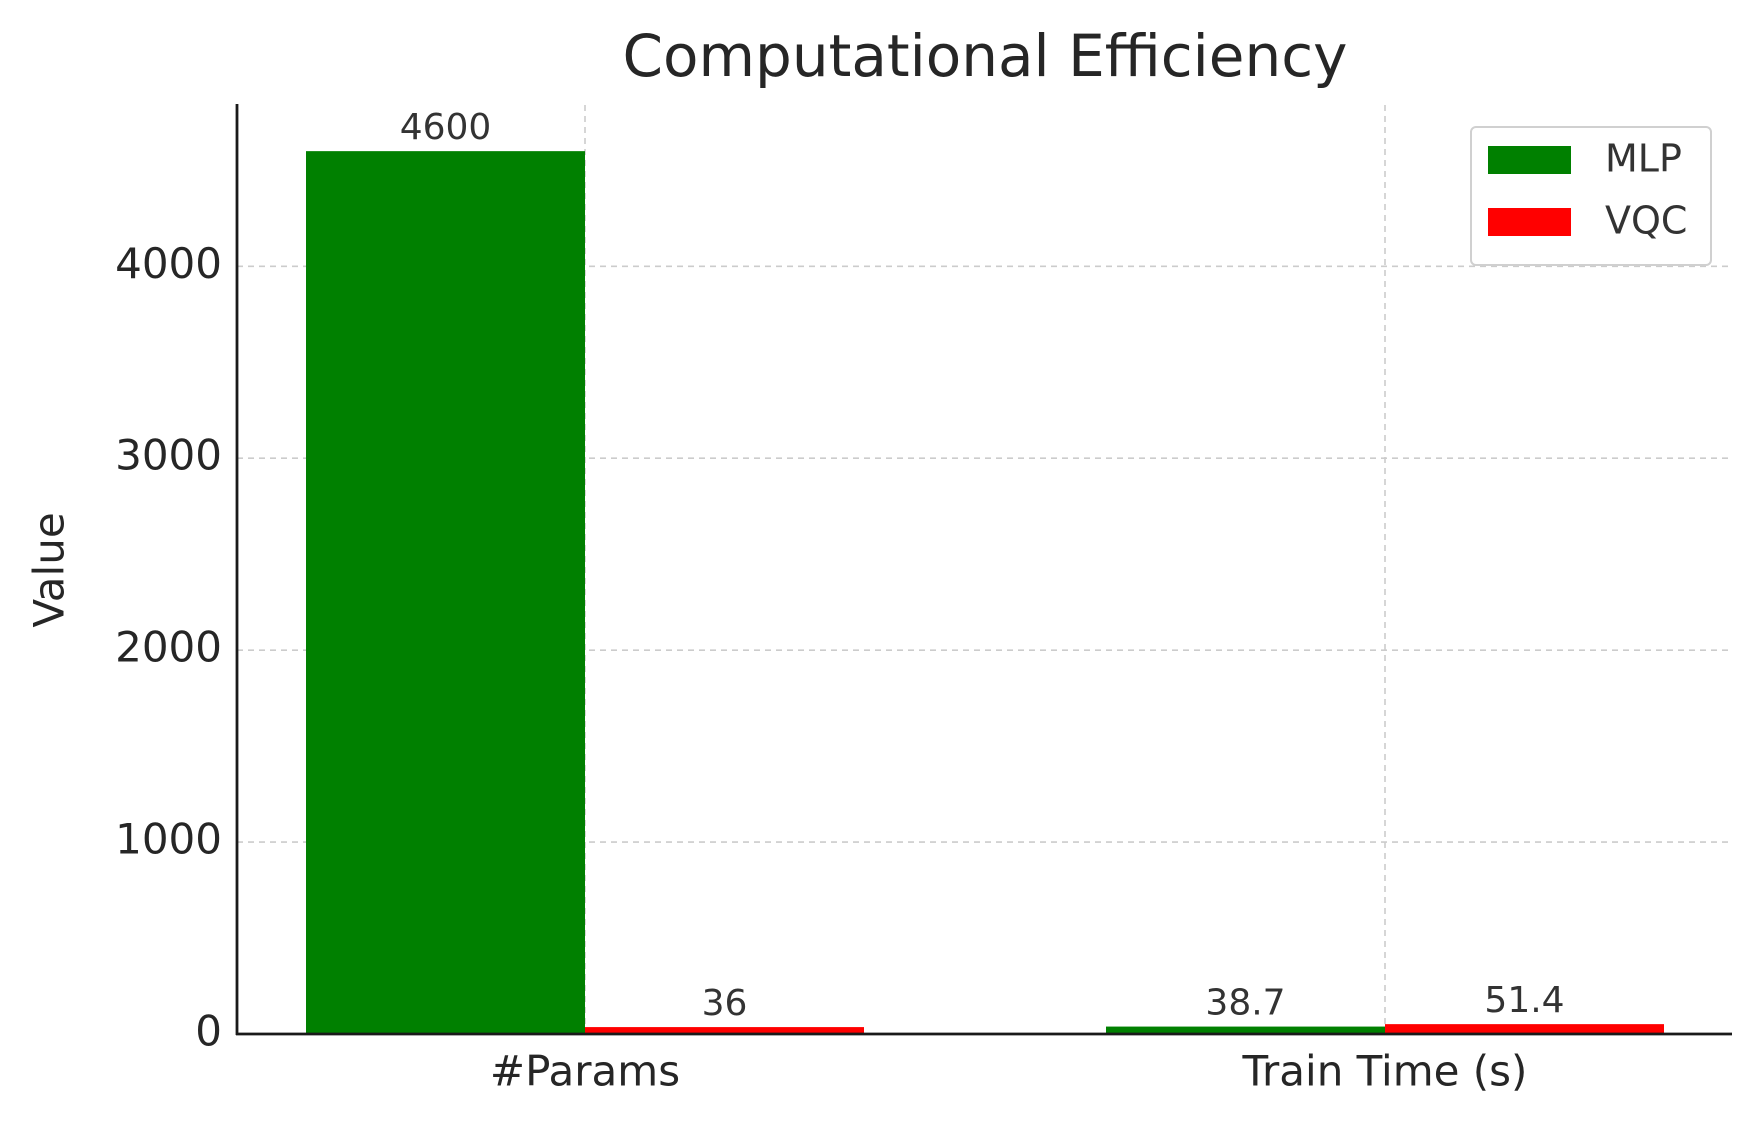 This screenshot has width=1754, height=1123. What do you see at coordinates (1245, 1003) in the screenshot?
I see `value-label: 38.7` at bounding box center [1245, 1003].